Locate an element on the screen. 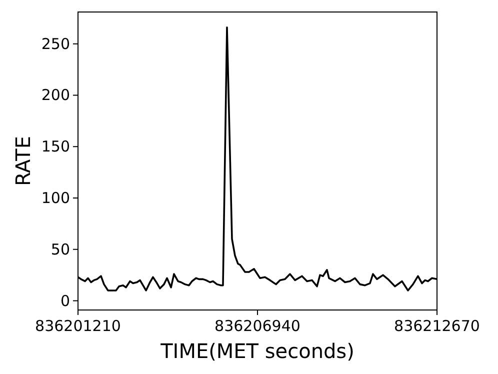  y-tick-label: 200 is located at coordinates (55, 95).